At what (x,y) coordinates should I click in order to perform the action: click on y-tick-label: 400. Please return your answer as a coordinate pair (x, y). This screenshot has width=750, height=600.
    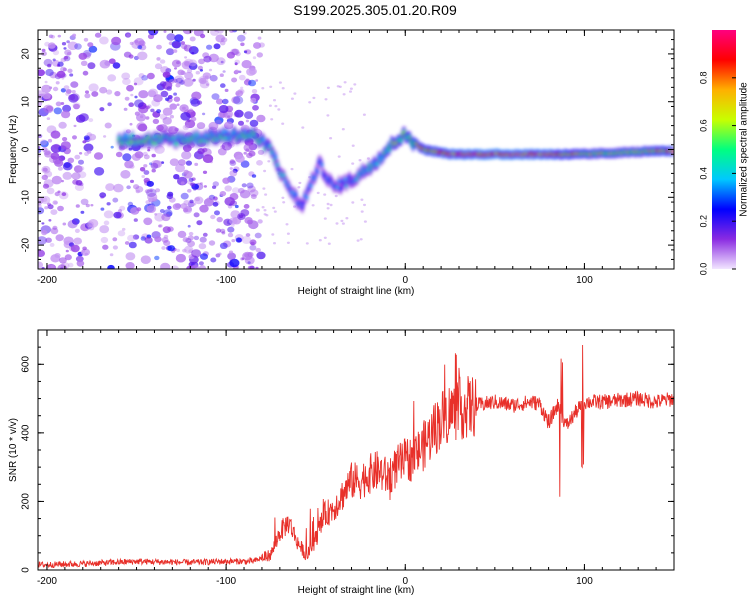
    Looking at the image, I should click on (26, 432).